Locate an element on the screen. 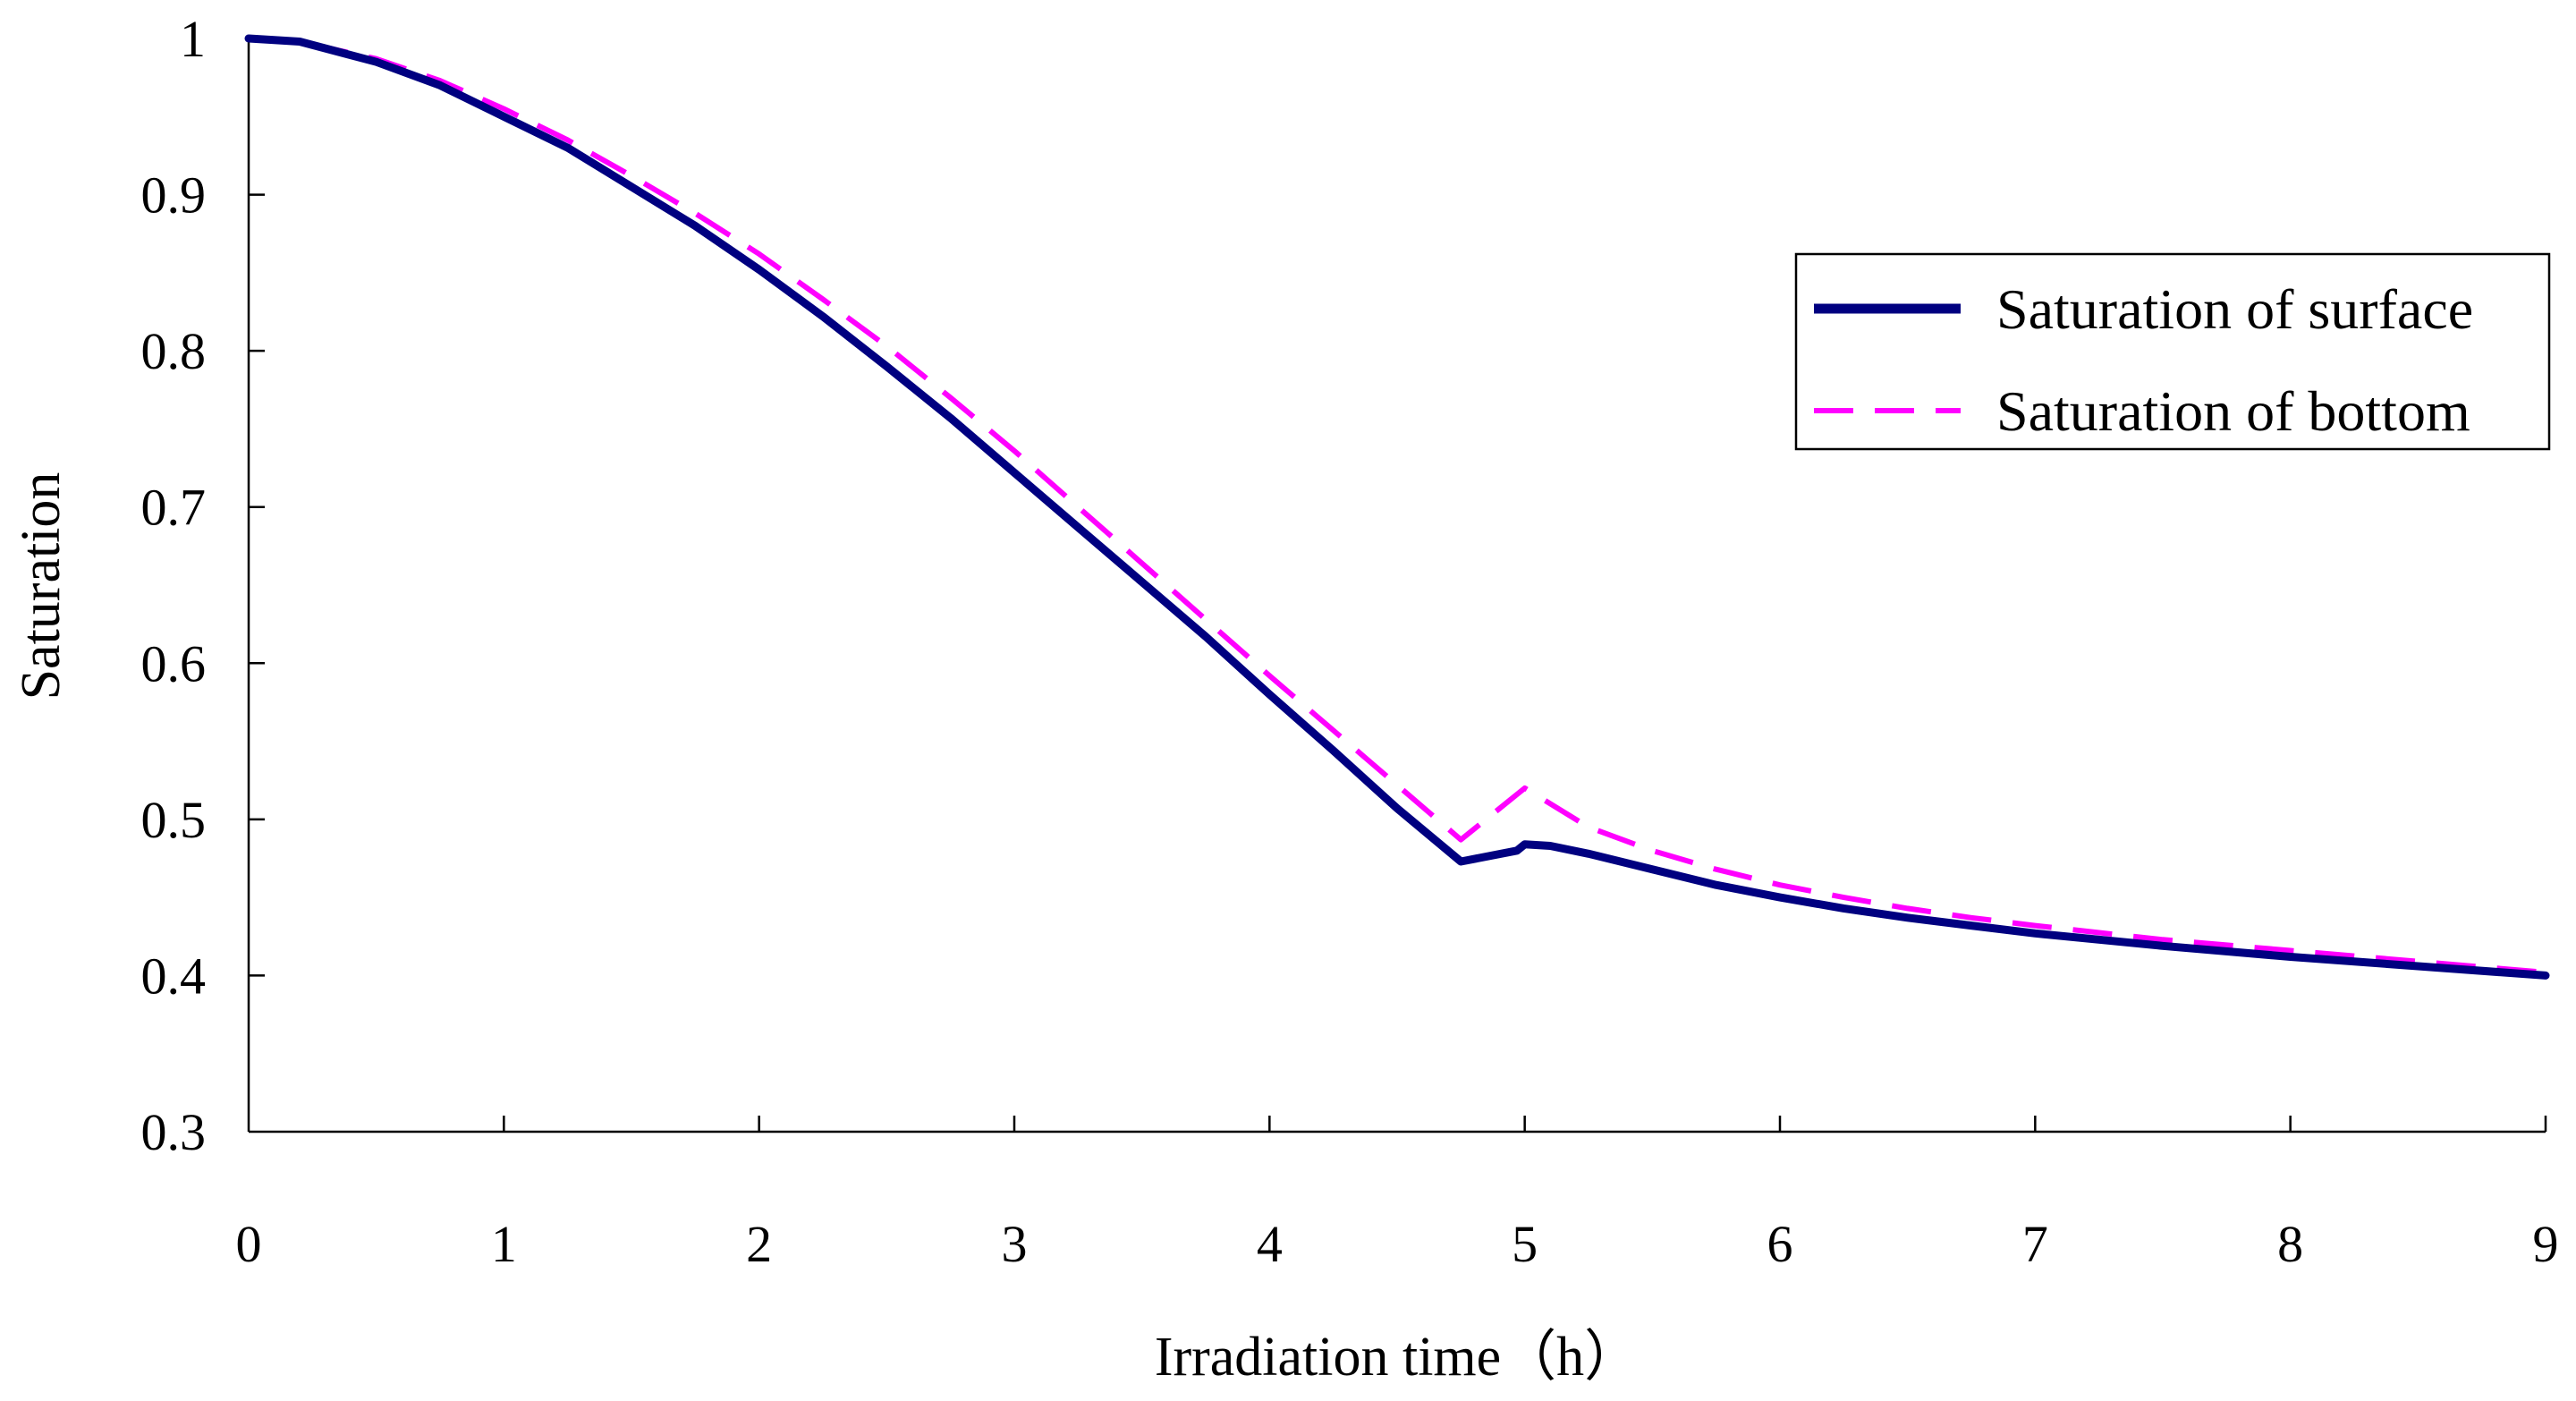 The width and height of the screenshot is (2576, 1401). y-tick-label: 0.5 is located at coordinates (174, 820).